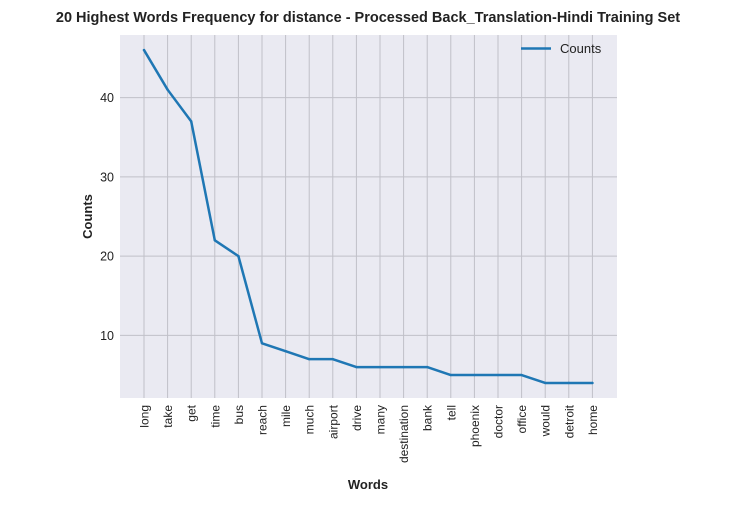 Image resolution: width=737 pixels, height=506 pixels. What do you see at coordinates (381, 419) in the screenshot?
I see `x-tick-label: many` at bounding box center [381, 419].